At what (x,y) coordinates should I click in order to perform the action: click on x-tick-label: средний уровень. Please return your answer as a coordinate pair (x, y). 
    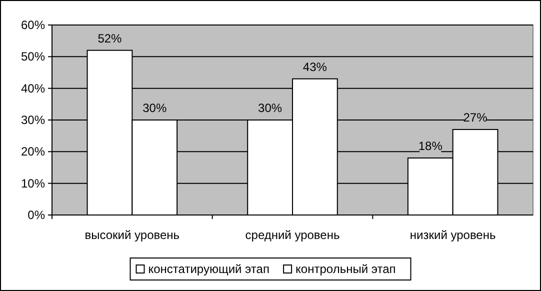
    Looking at the image, I should click on (292, 235).